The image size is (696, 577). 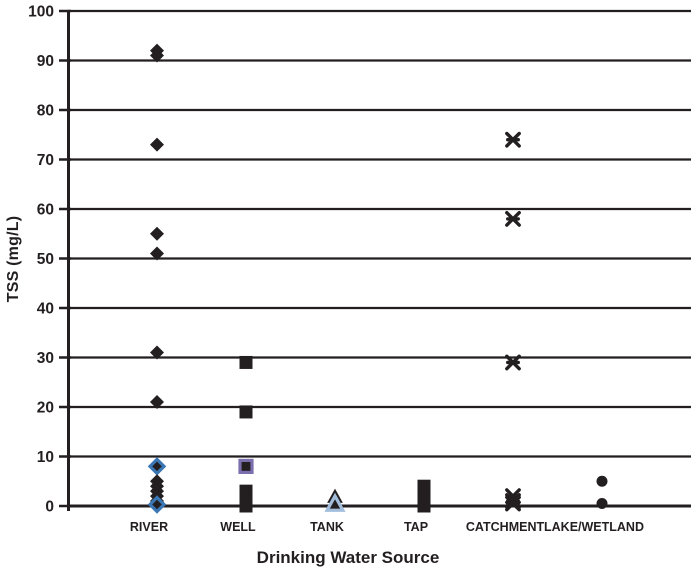 What do you see at coordinates (149, 527) in the screenshot?
I see `x-category-label-river: RIVER` at bounding box center [149, 527].